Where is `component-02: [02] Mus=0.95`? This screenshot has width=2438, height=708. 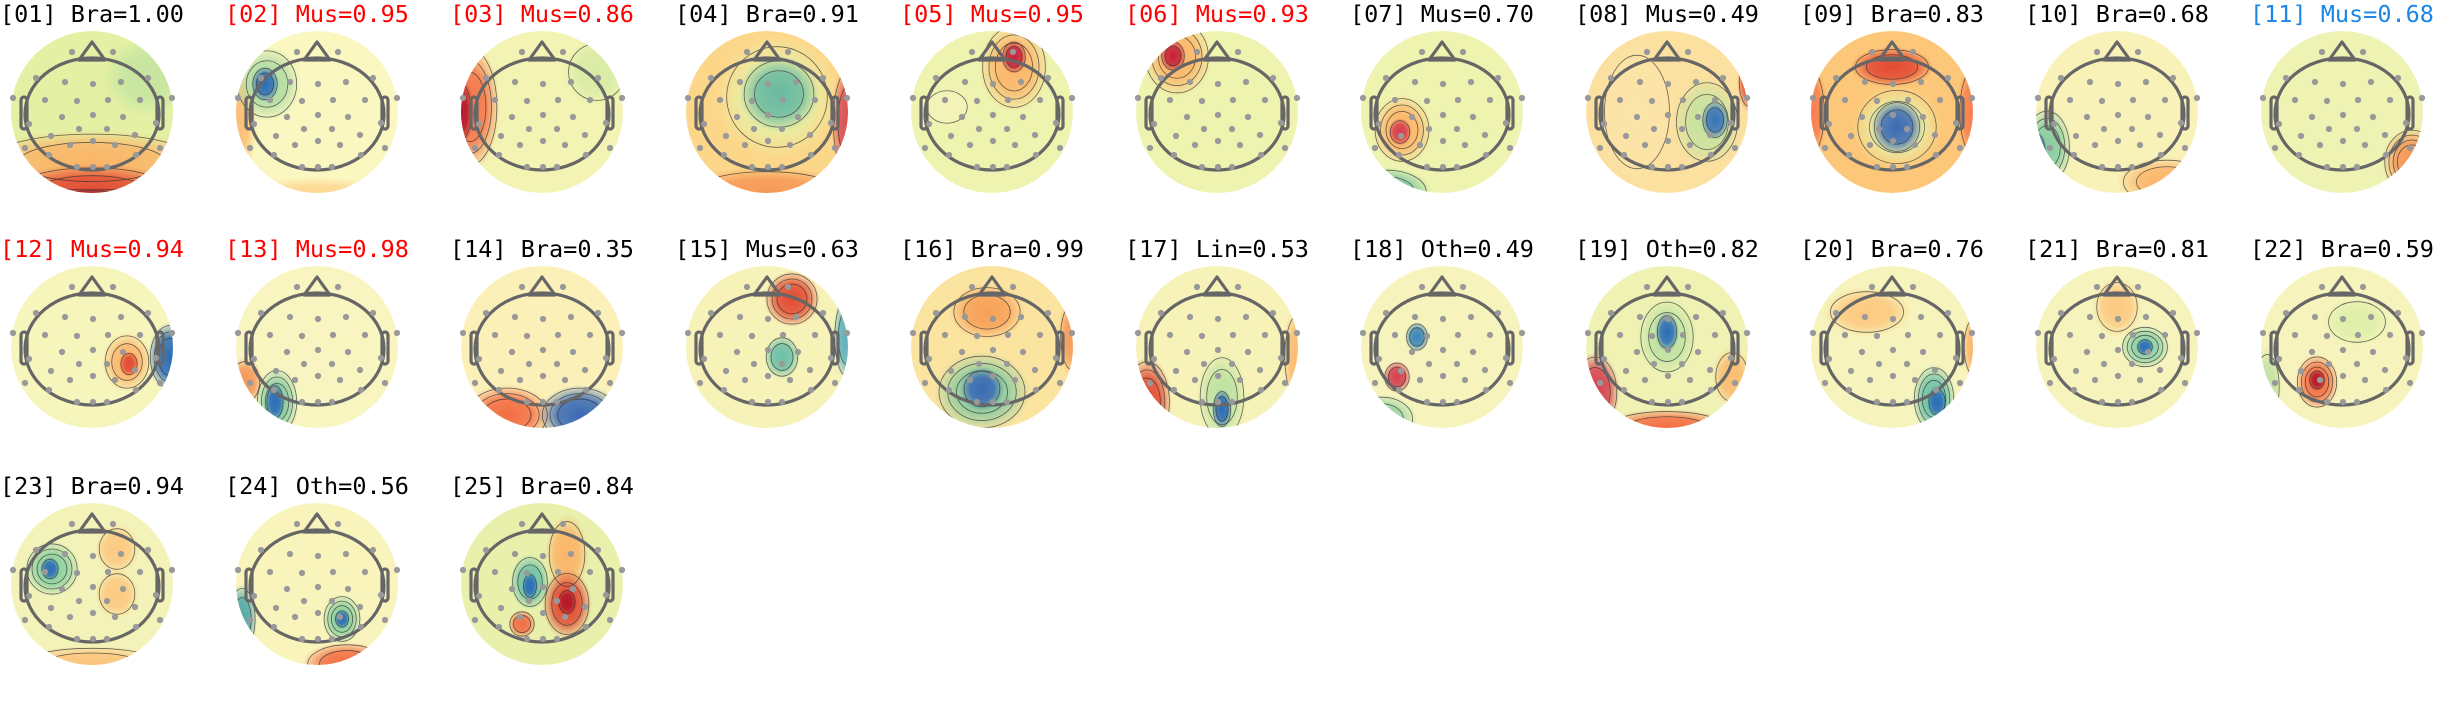
component-02: [02] Mus=0.95 is located at coordinates (337, 118).